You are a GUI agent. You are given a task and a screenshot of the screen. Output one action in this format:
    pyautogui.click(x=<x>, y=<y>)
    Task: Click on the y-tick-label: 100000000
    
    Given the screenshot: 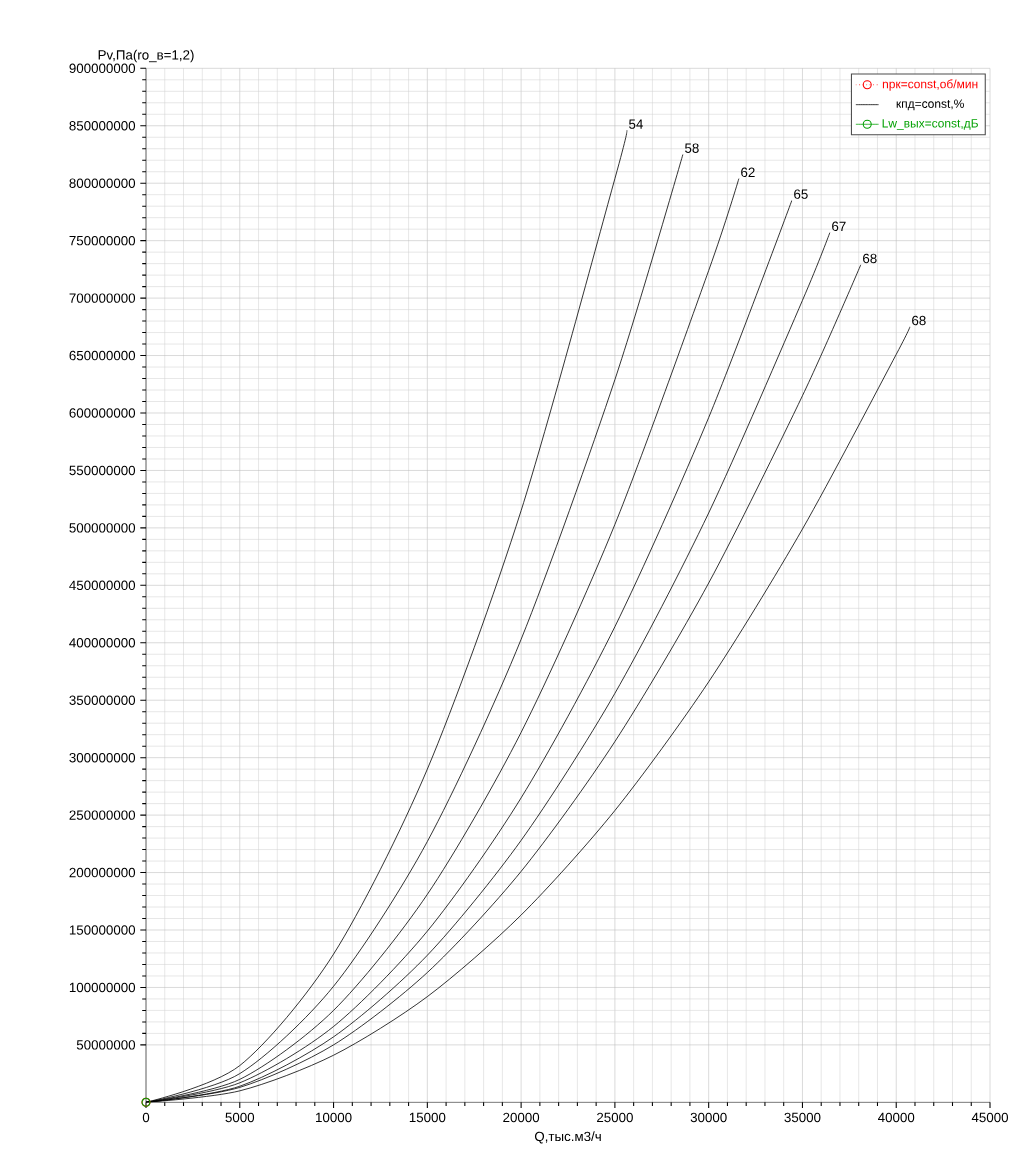 What is the action you would take?
    pyautogui.click(x=102, y=987)
    